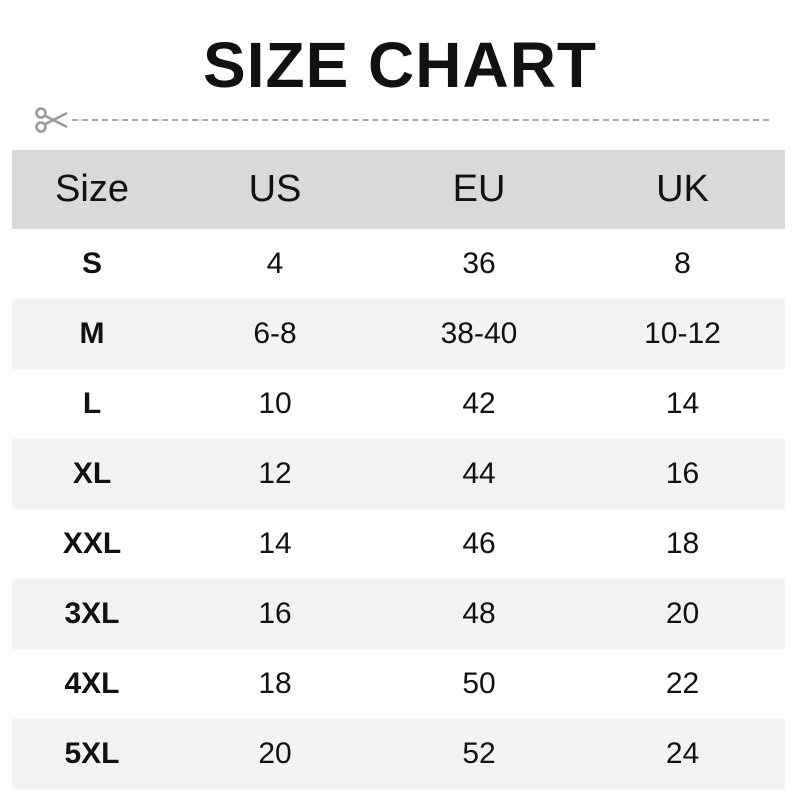  What do you see at coordinates (479, 263) in the screenshot?
I see `cell-eu: 36` at bounding box center [479, 263].